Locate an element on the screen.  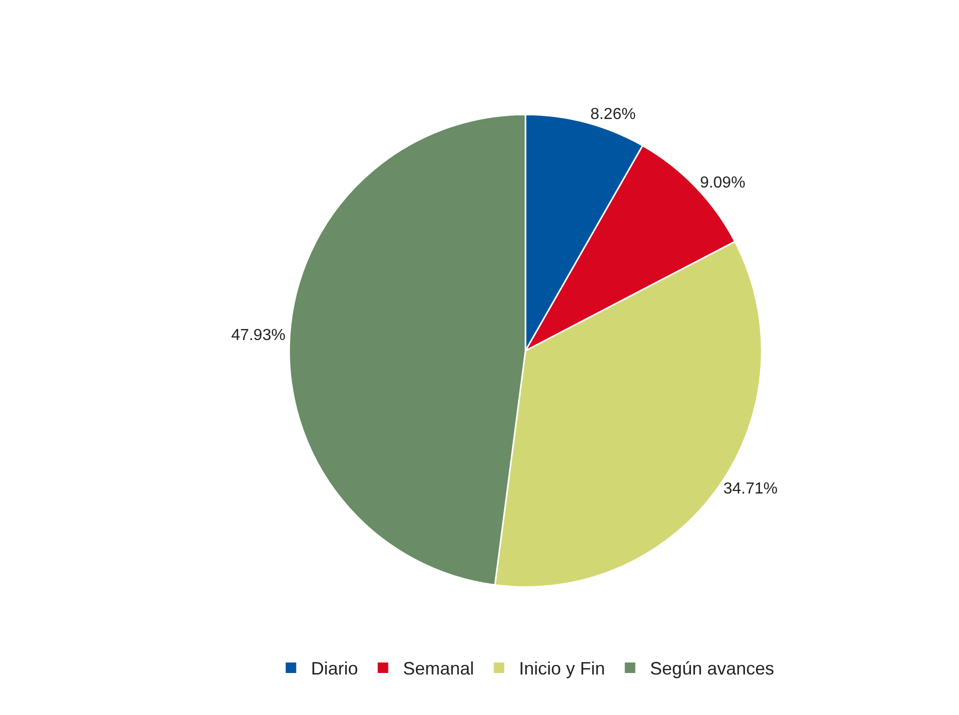
data-label: 47.93% is located at coordinates (258, 335).